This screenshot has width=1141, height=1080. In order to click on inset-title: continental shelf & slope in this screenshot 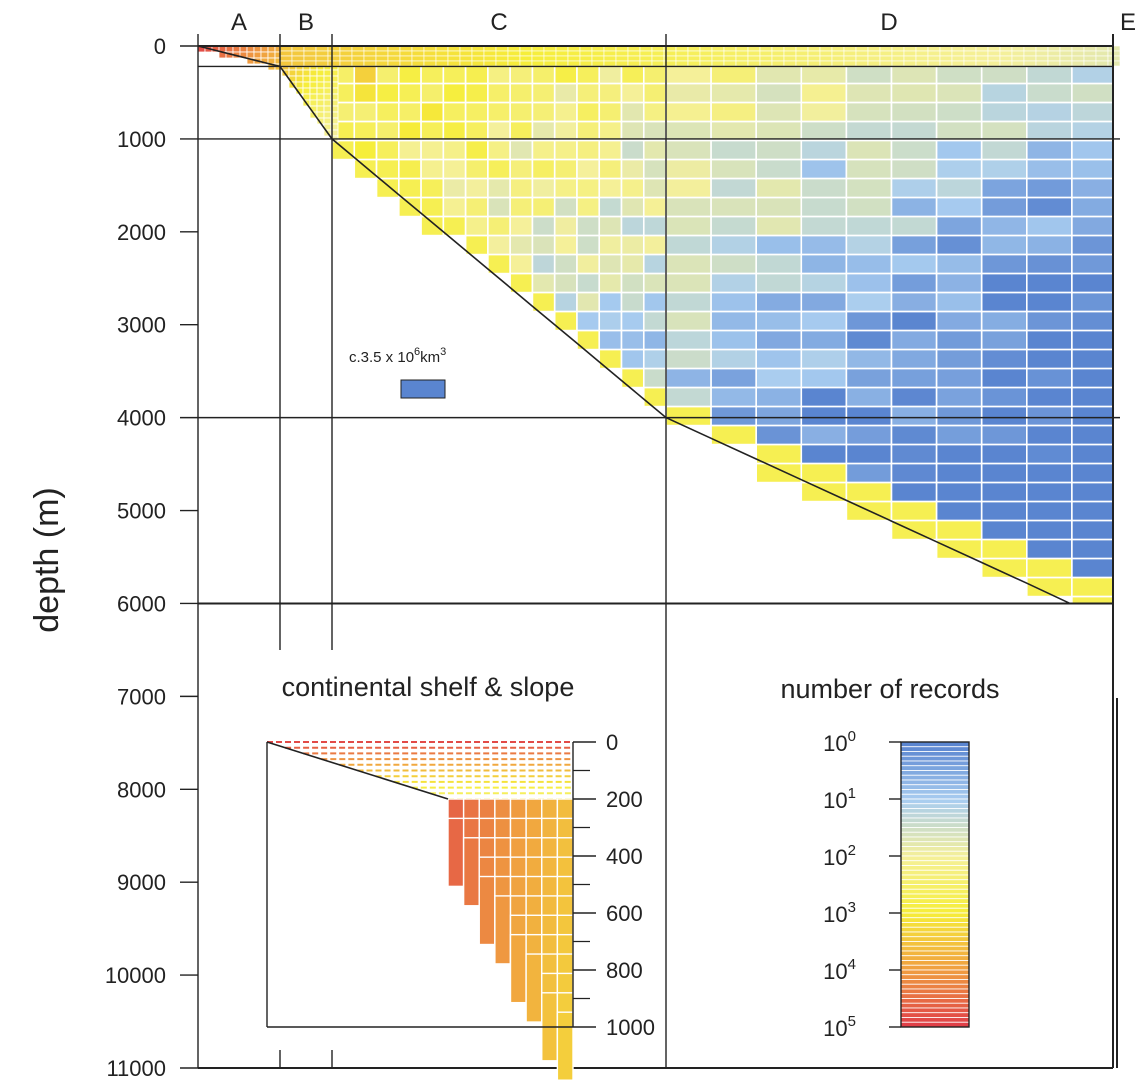, I will do `click(428, 687)`.